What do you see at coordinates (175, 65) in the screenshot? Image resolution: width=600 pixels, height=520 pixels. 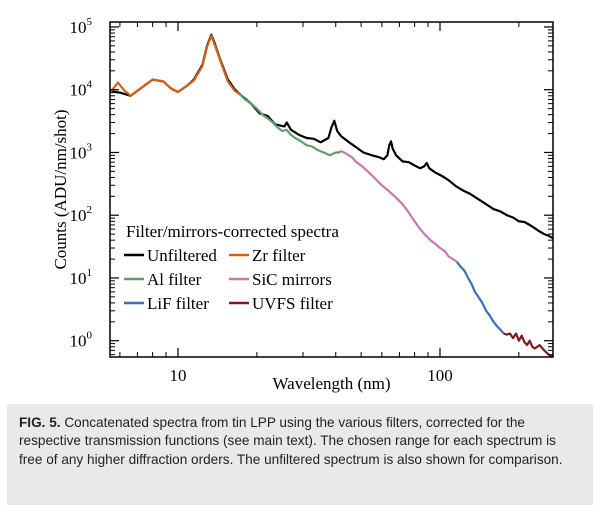 I see `series-line-zr-filter` at bounding box center [175, 65].